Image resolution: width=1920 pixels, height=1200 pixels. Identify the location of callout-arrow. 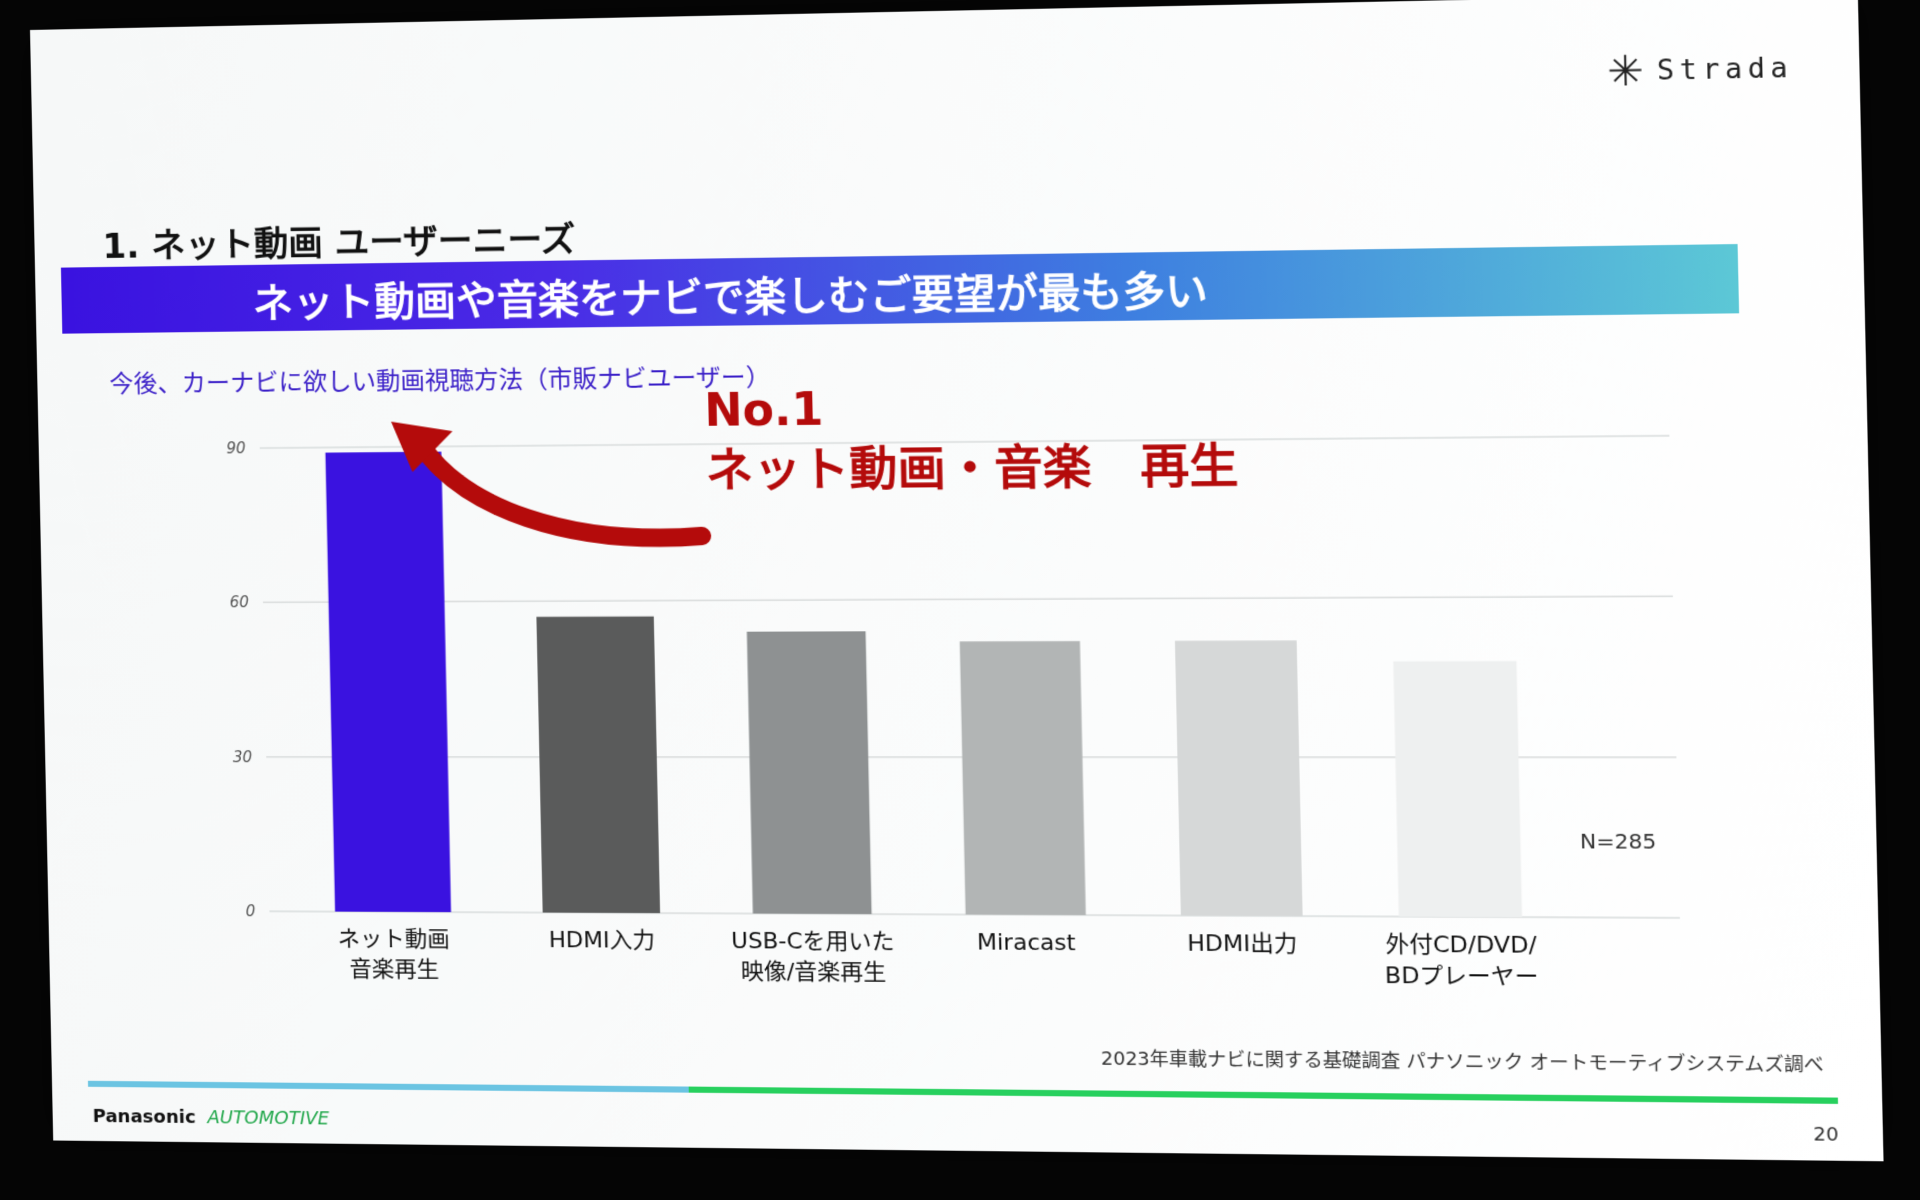
(562, 491).